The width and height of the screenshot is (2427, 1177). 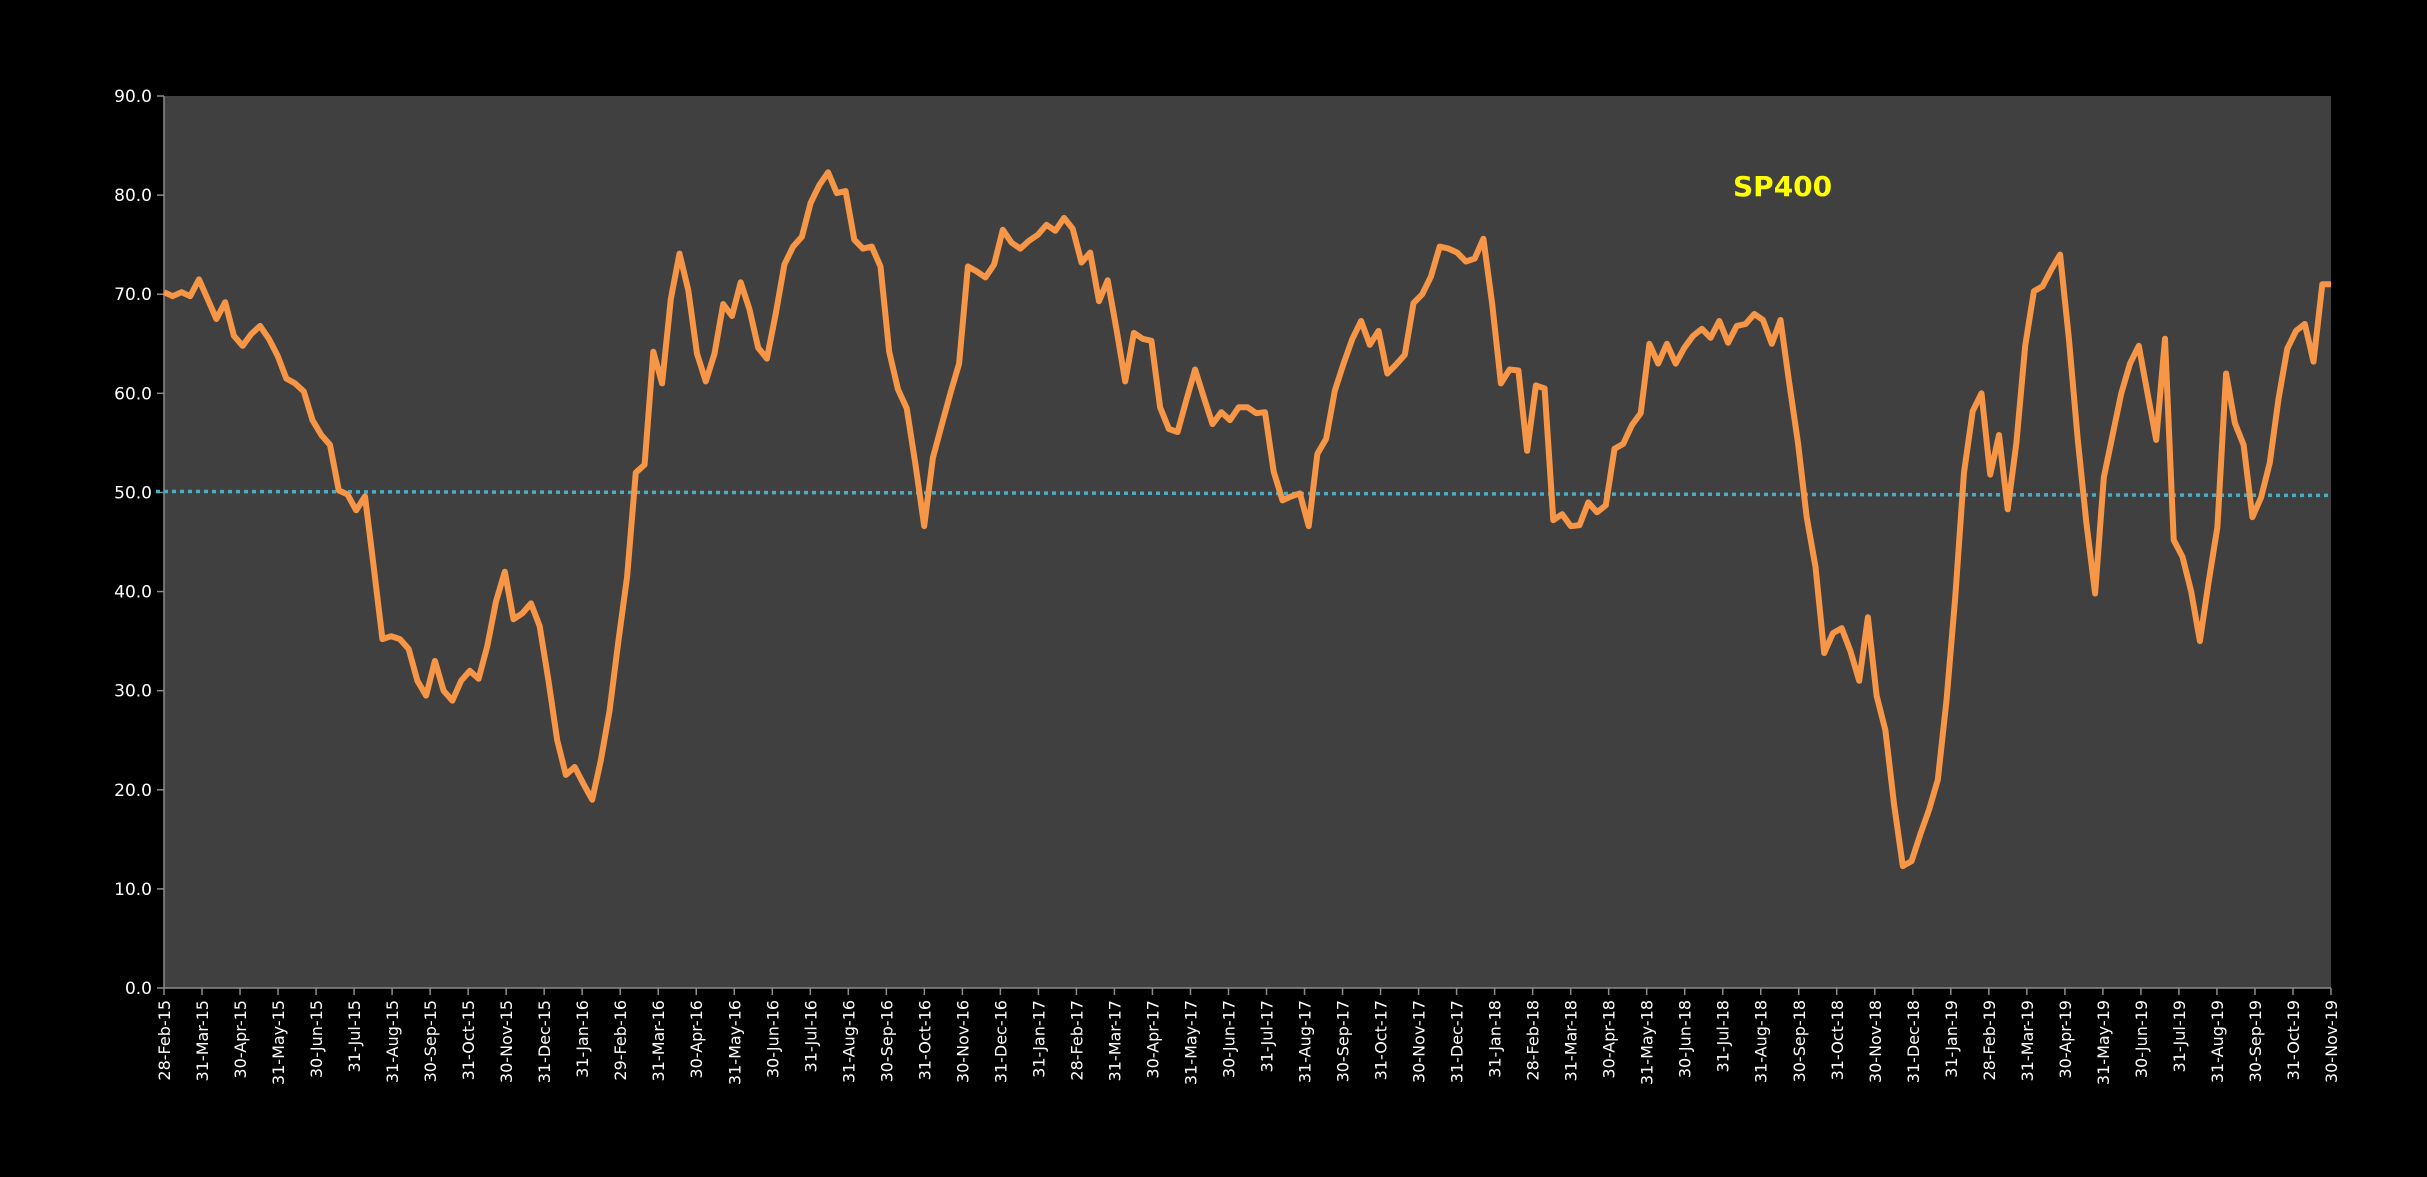 I want to click on x-tick-label: 31-Jul-17, so click(x=1267, y=1036).